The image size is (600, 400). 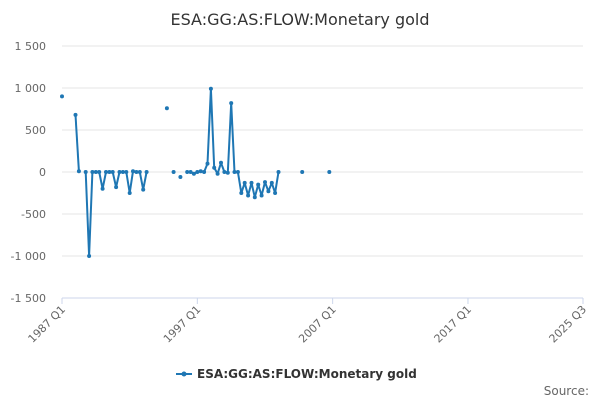 I want to click on x-axis: 1987 Q1 1997 Q1 2007 Q1 2017 Q1 2025 Q3, so click(x=308, y=321).